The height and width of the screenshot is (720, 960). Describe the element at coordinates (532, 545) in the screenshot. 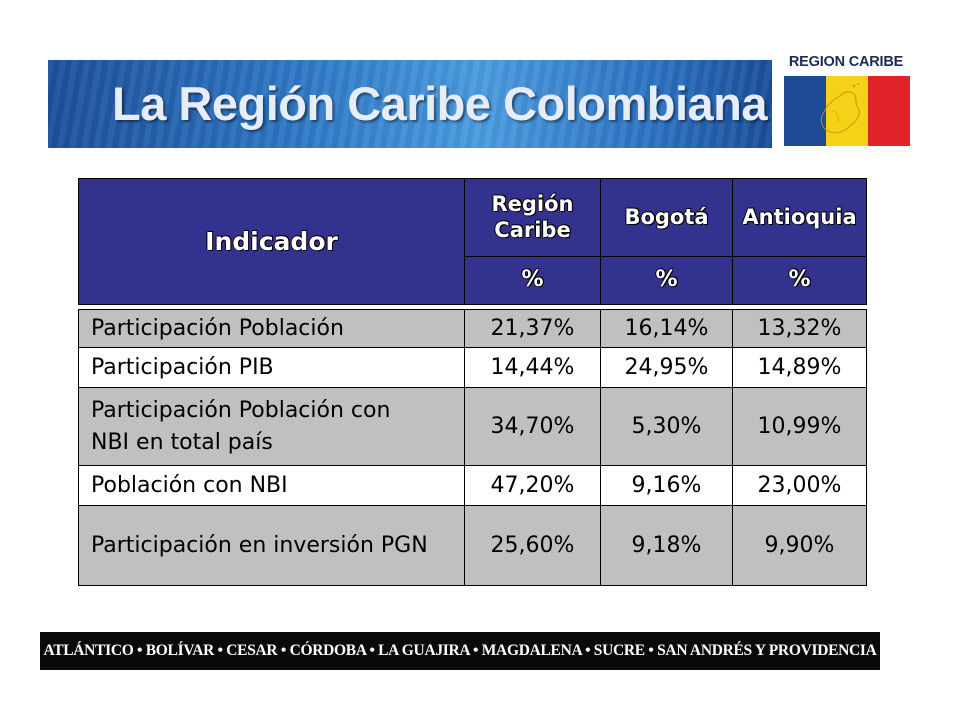

I see `row-value-region-caribe: 25,60%` at that location.